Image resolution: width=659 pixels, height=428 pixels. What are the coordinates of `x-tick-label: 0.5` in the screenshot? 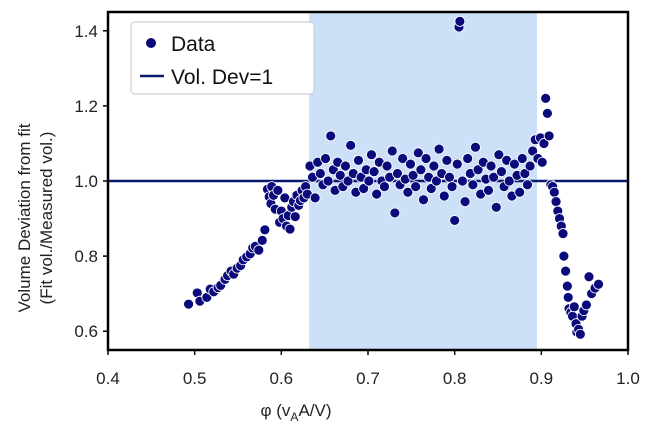 It's located at (195, 378).